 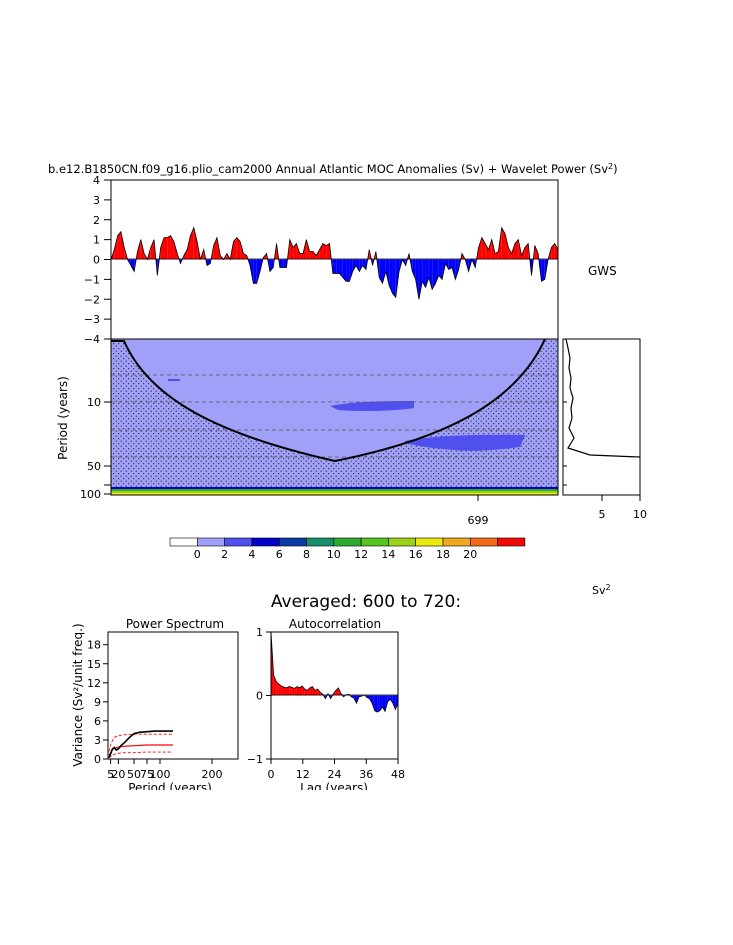 I want to click on averaged-title: Averaged: 600 to 720:, so click(x=366, y=602).